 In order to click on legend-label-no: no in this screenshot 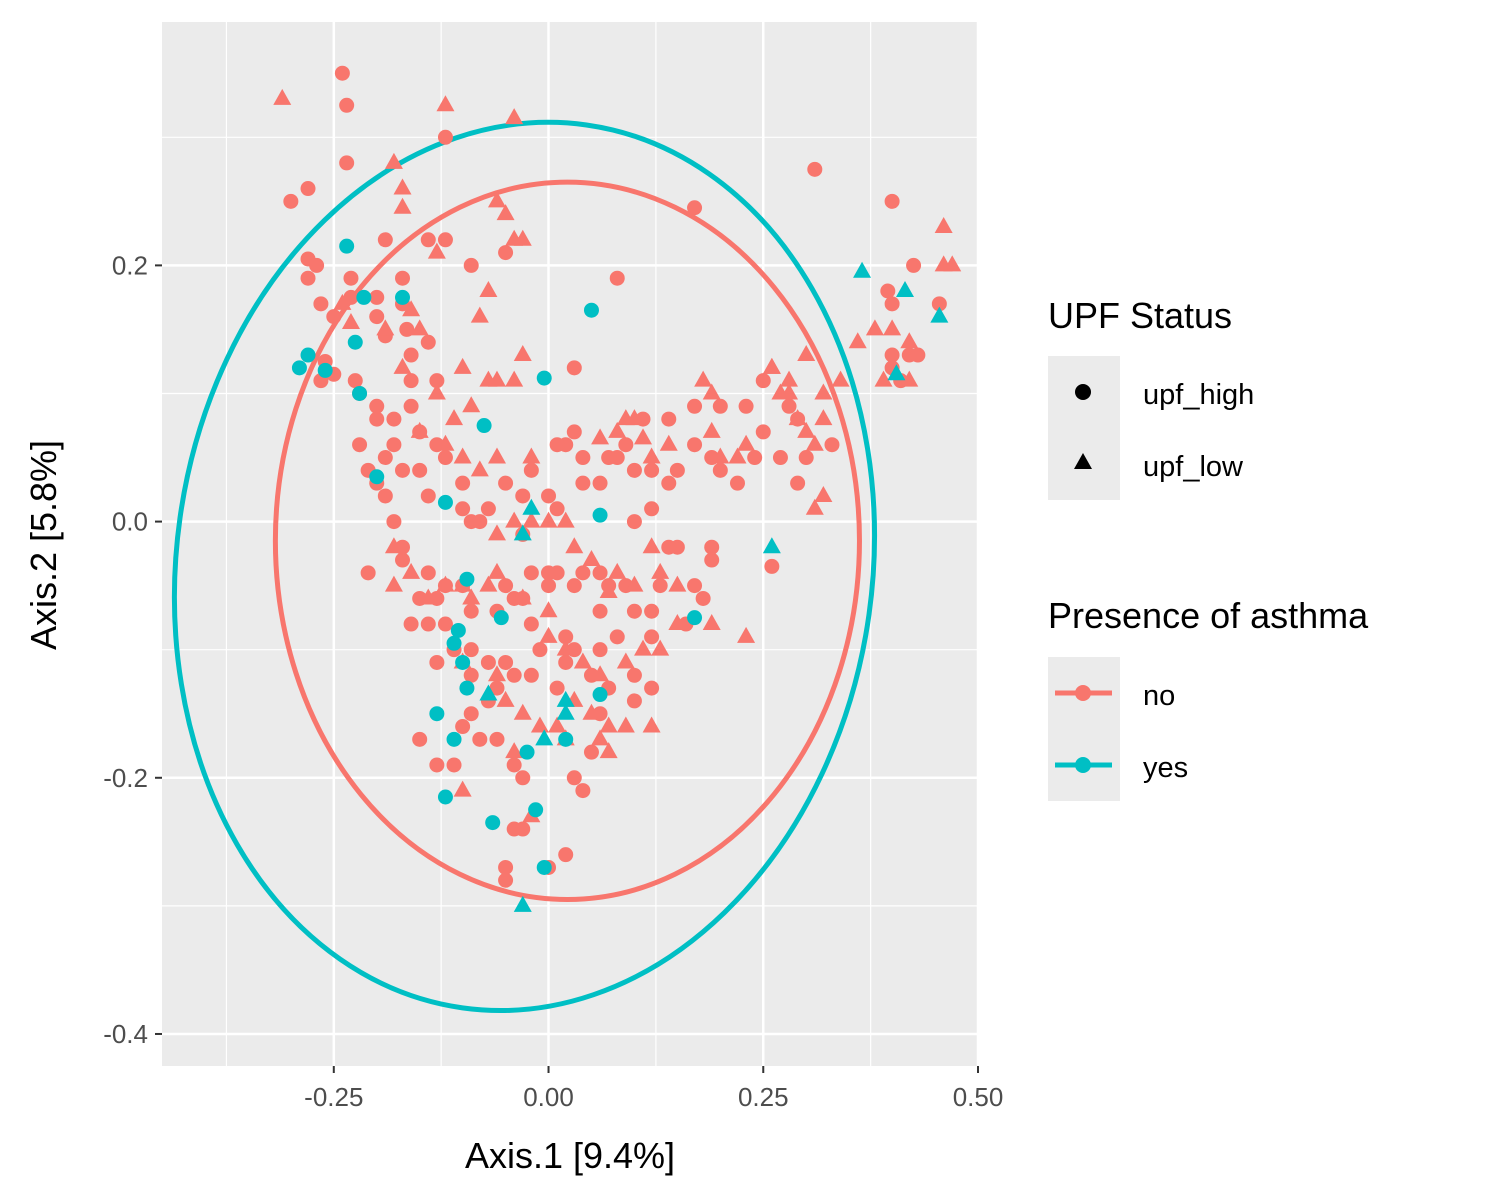, I will do `click(1159, 696)`.